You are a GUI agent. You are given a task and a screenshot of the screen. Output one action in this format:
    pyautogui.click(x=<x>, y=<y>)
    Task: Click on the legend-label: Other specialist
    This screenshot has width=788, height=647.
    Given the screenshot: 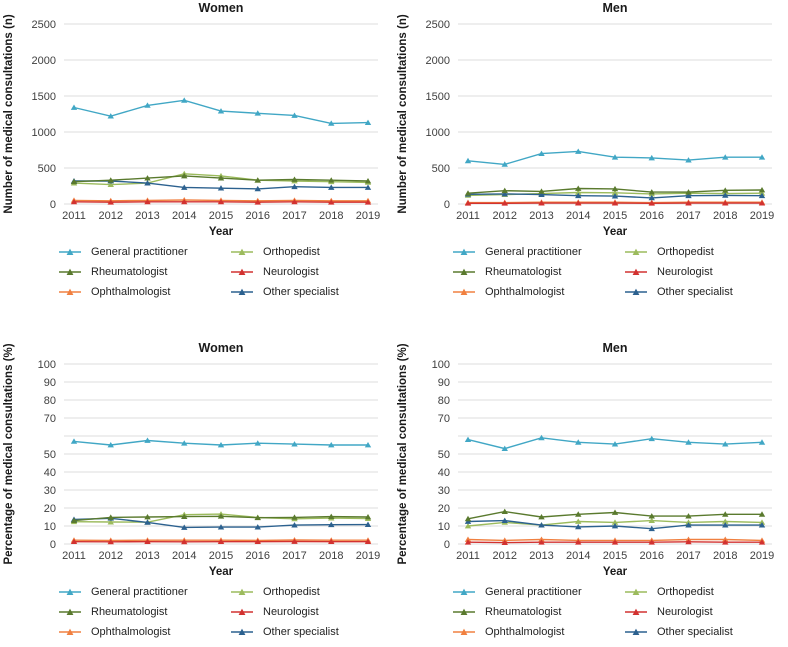 What is the action you would take?
    pyautogui.click(x=695, y=292)
    